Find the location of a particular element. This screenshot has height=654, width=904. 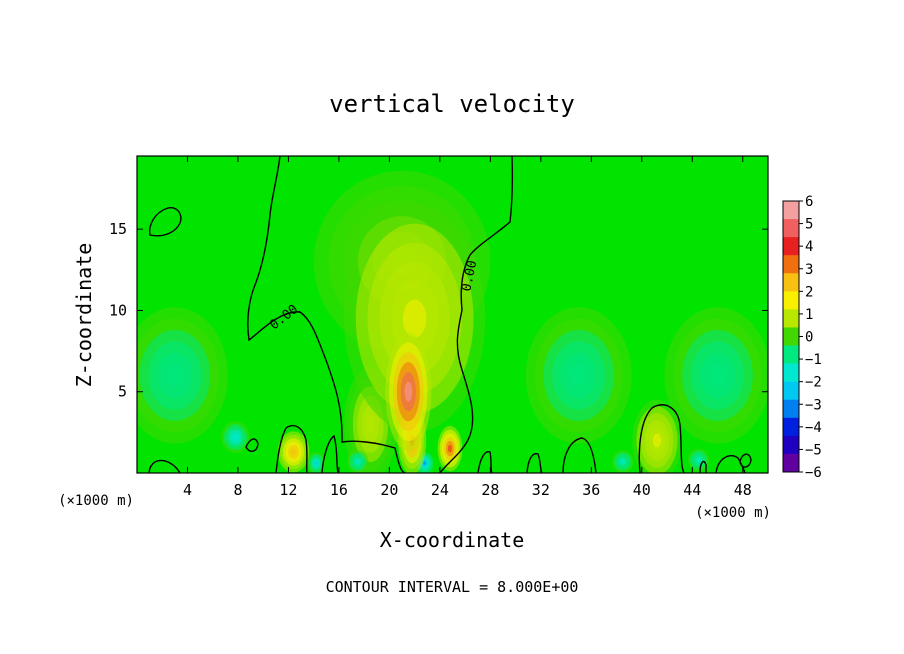

x-tick-label: 44 is located at coordinates (692, 490).